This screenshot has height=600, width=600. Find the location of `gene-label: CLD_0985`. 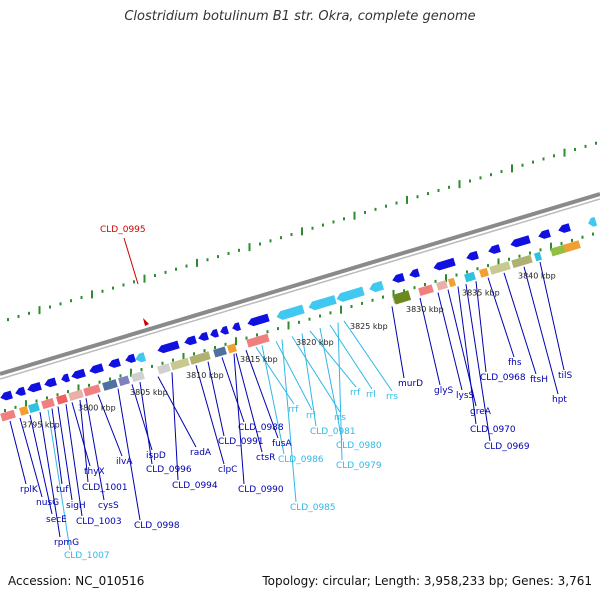

gene-label: CLD_0985 is located at coordinates (313, 508).